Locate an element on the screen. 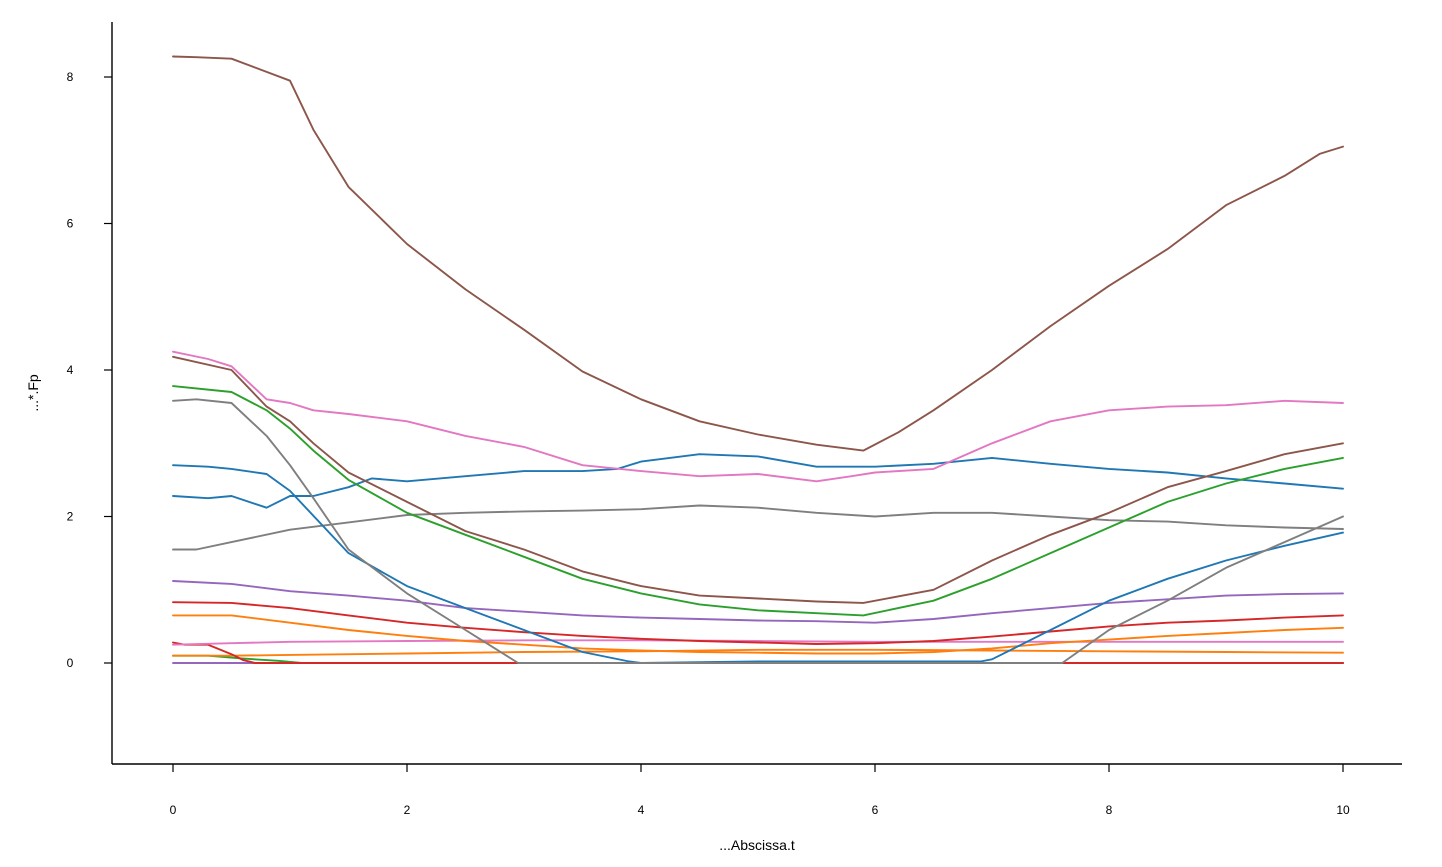 The image size is (1442, 867). x-tick-label: 4 is located at coordinates (641, 810).